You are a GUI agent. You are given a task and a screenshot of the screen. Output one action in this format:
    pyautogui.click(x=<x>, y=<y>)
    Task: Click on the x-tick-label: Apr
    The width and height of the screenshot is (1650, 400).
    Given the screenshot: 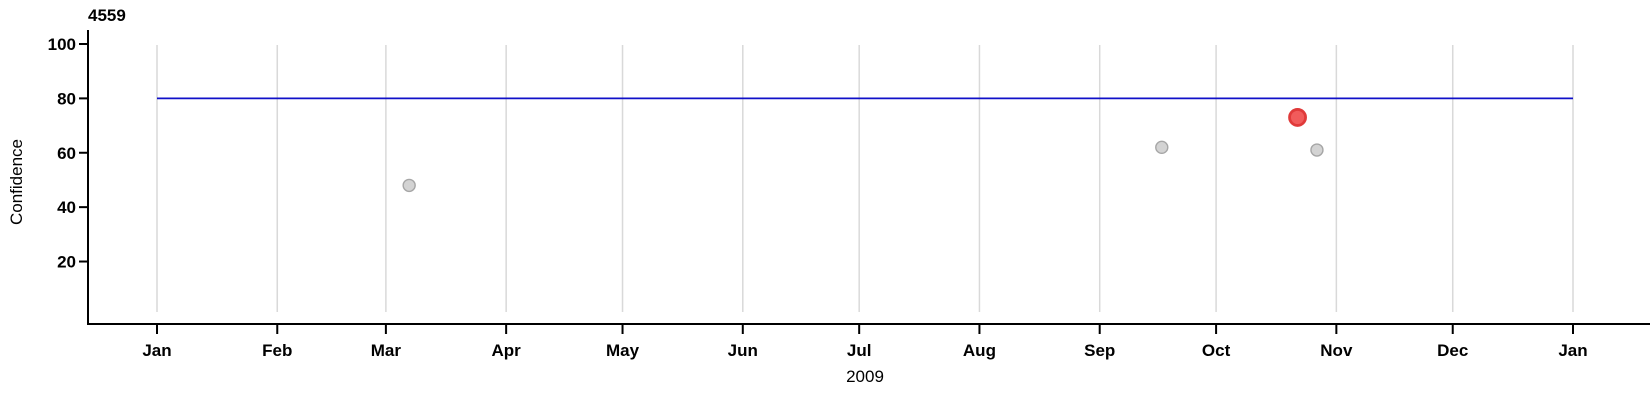 What is the action you would take?
    pyautogui.click(x=507, y=350)
    